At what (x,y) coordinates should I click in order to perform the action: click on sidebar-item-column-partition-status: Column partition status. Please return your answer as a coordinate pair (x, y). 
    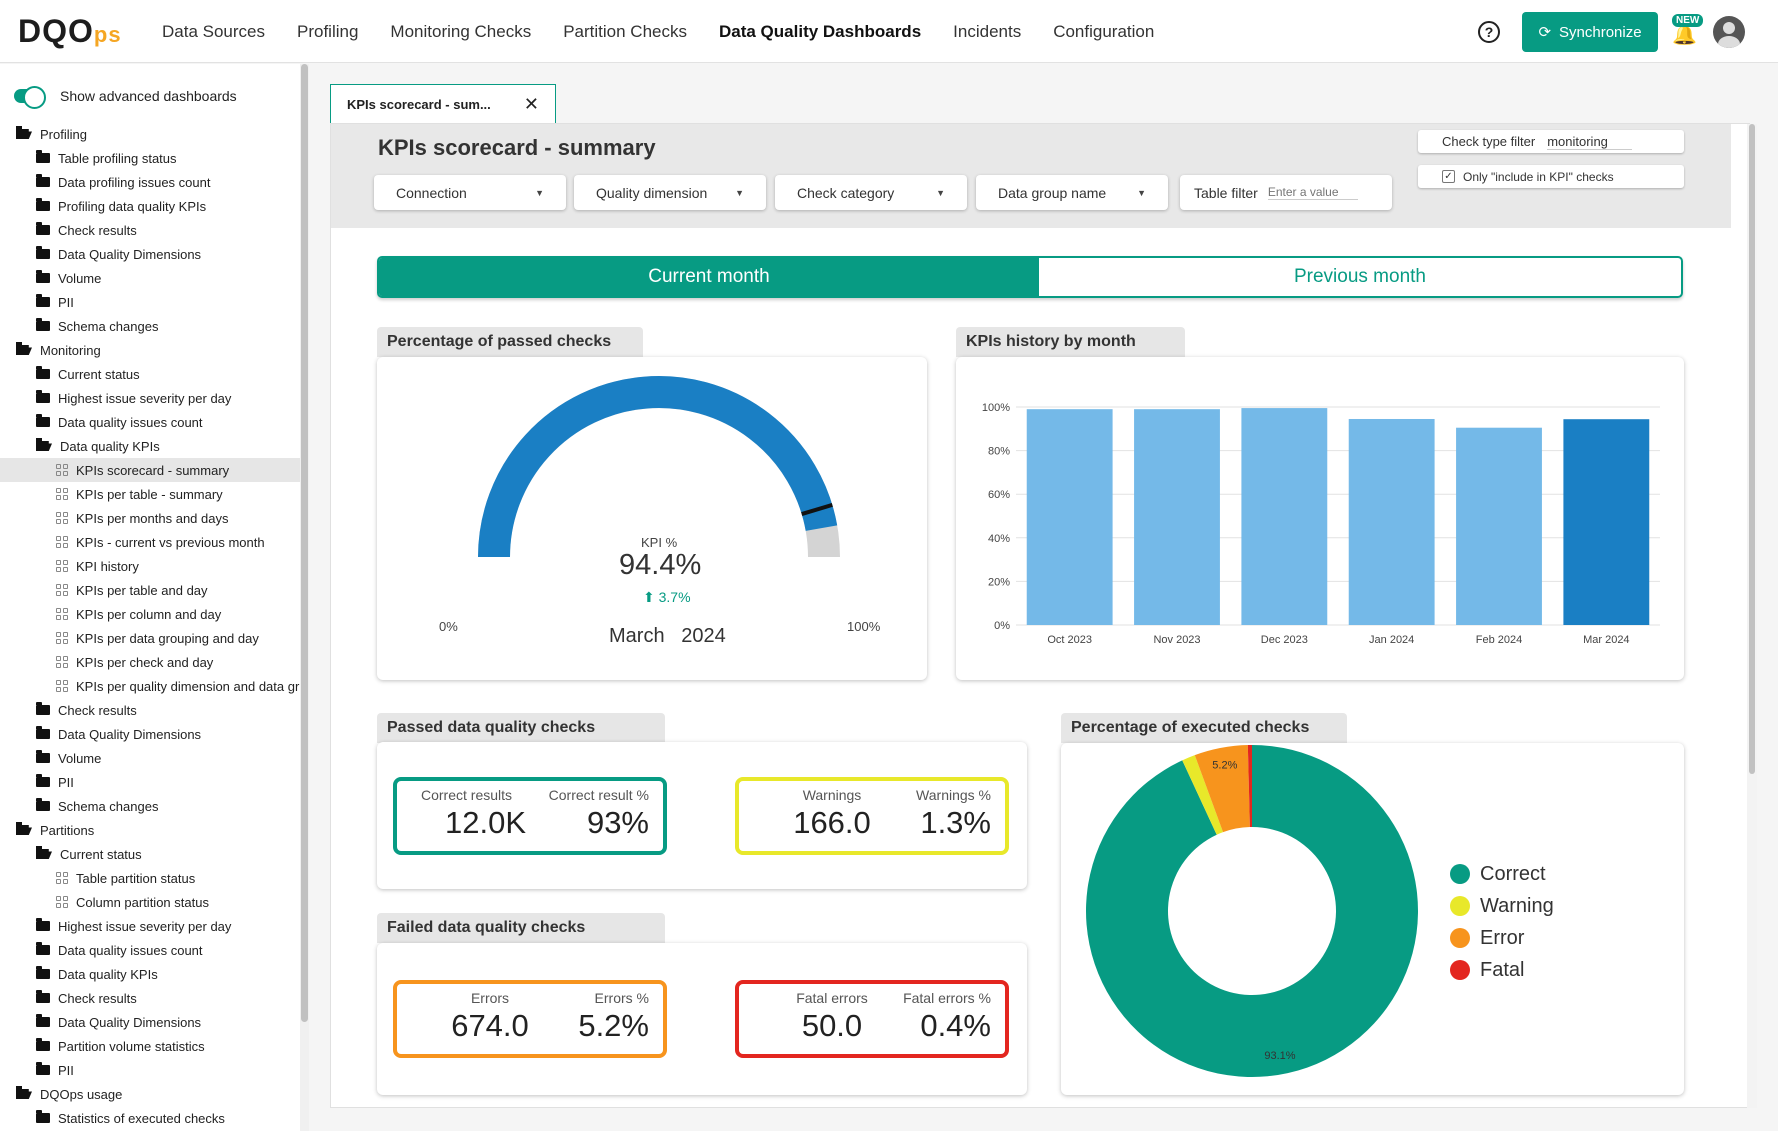
    Looking at the image, I should click on (150, 902).